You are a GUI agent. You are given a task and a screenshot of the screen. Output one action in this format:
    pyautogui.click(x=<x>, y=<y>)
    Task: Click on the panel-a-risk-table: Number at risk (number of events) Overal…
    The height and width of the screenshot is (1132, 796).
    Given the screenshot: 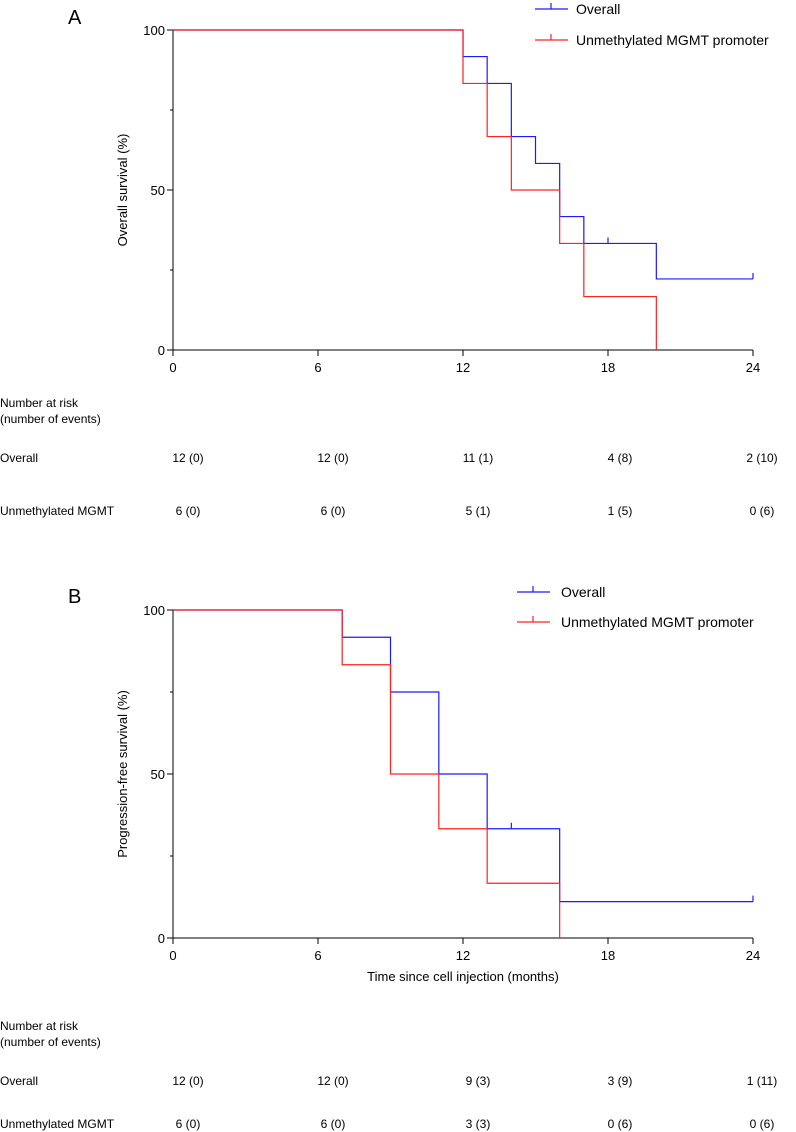 What is the action you would take?
    pyautogui.click(x=389, y=457)
    